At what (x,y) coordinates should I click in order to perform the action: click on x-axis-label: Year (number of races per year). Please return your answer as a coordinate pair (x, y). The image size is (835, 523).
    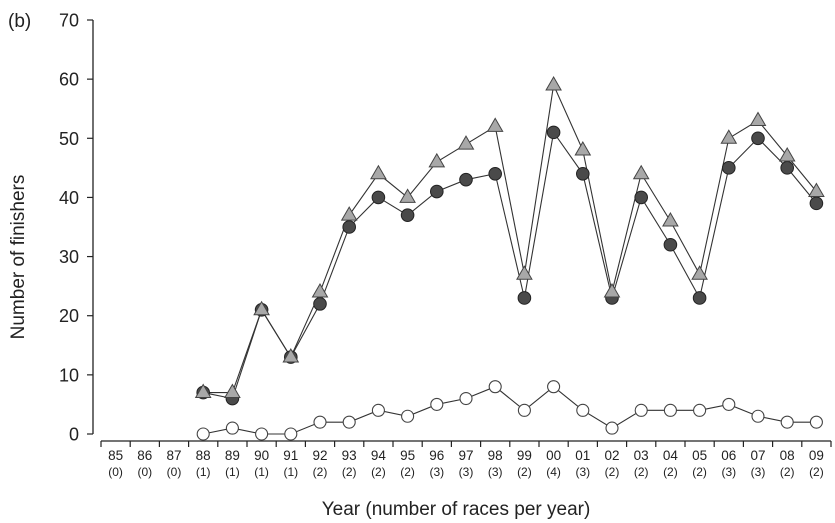
    Looking at the image, I should click on (456, 509).